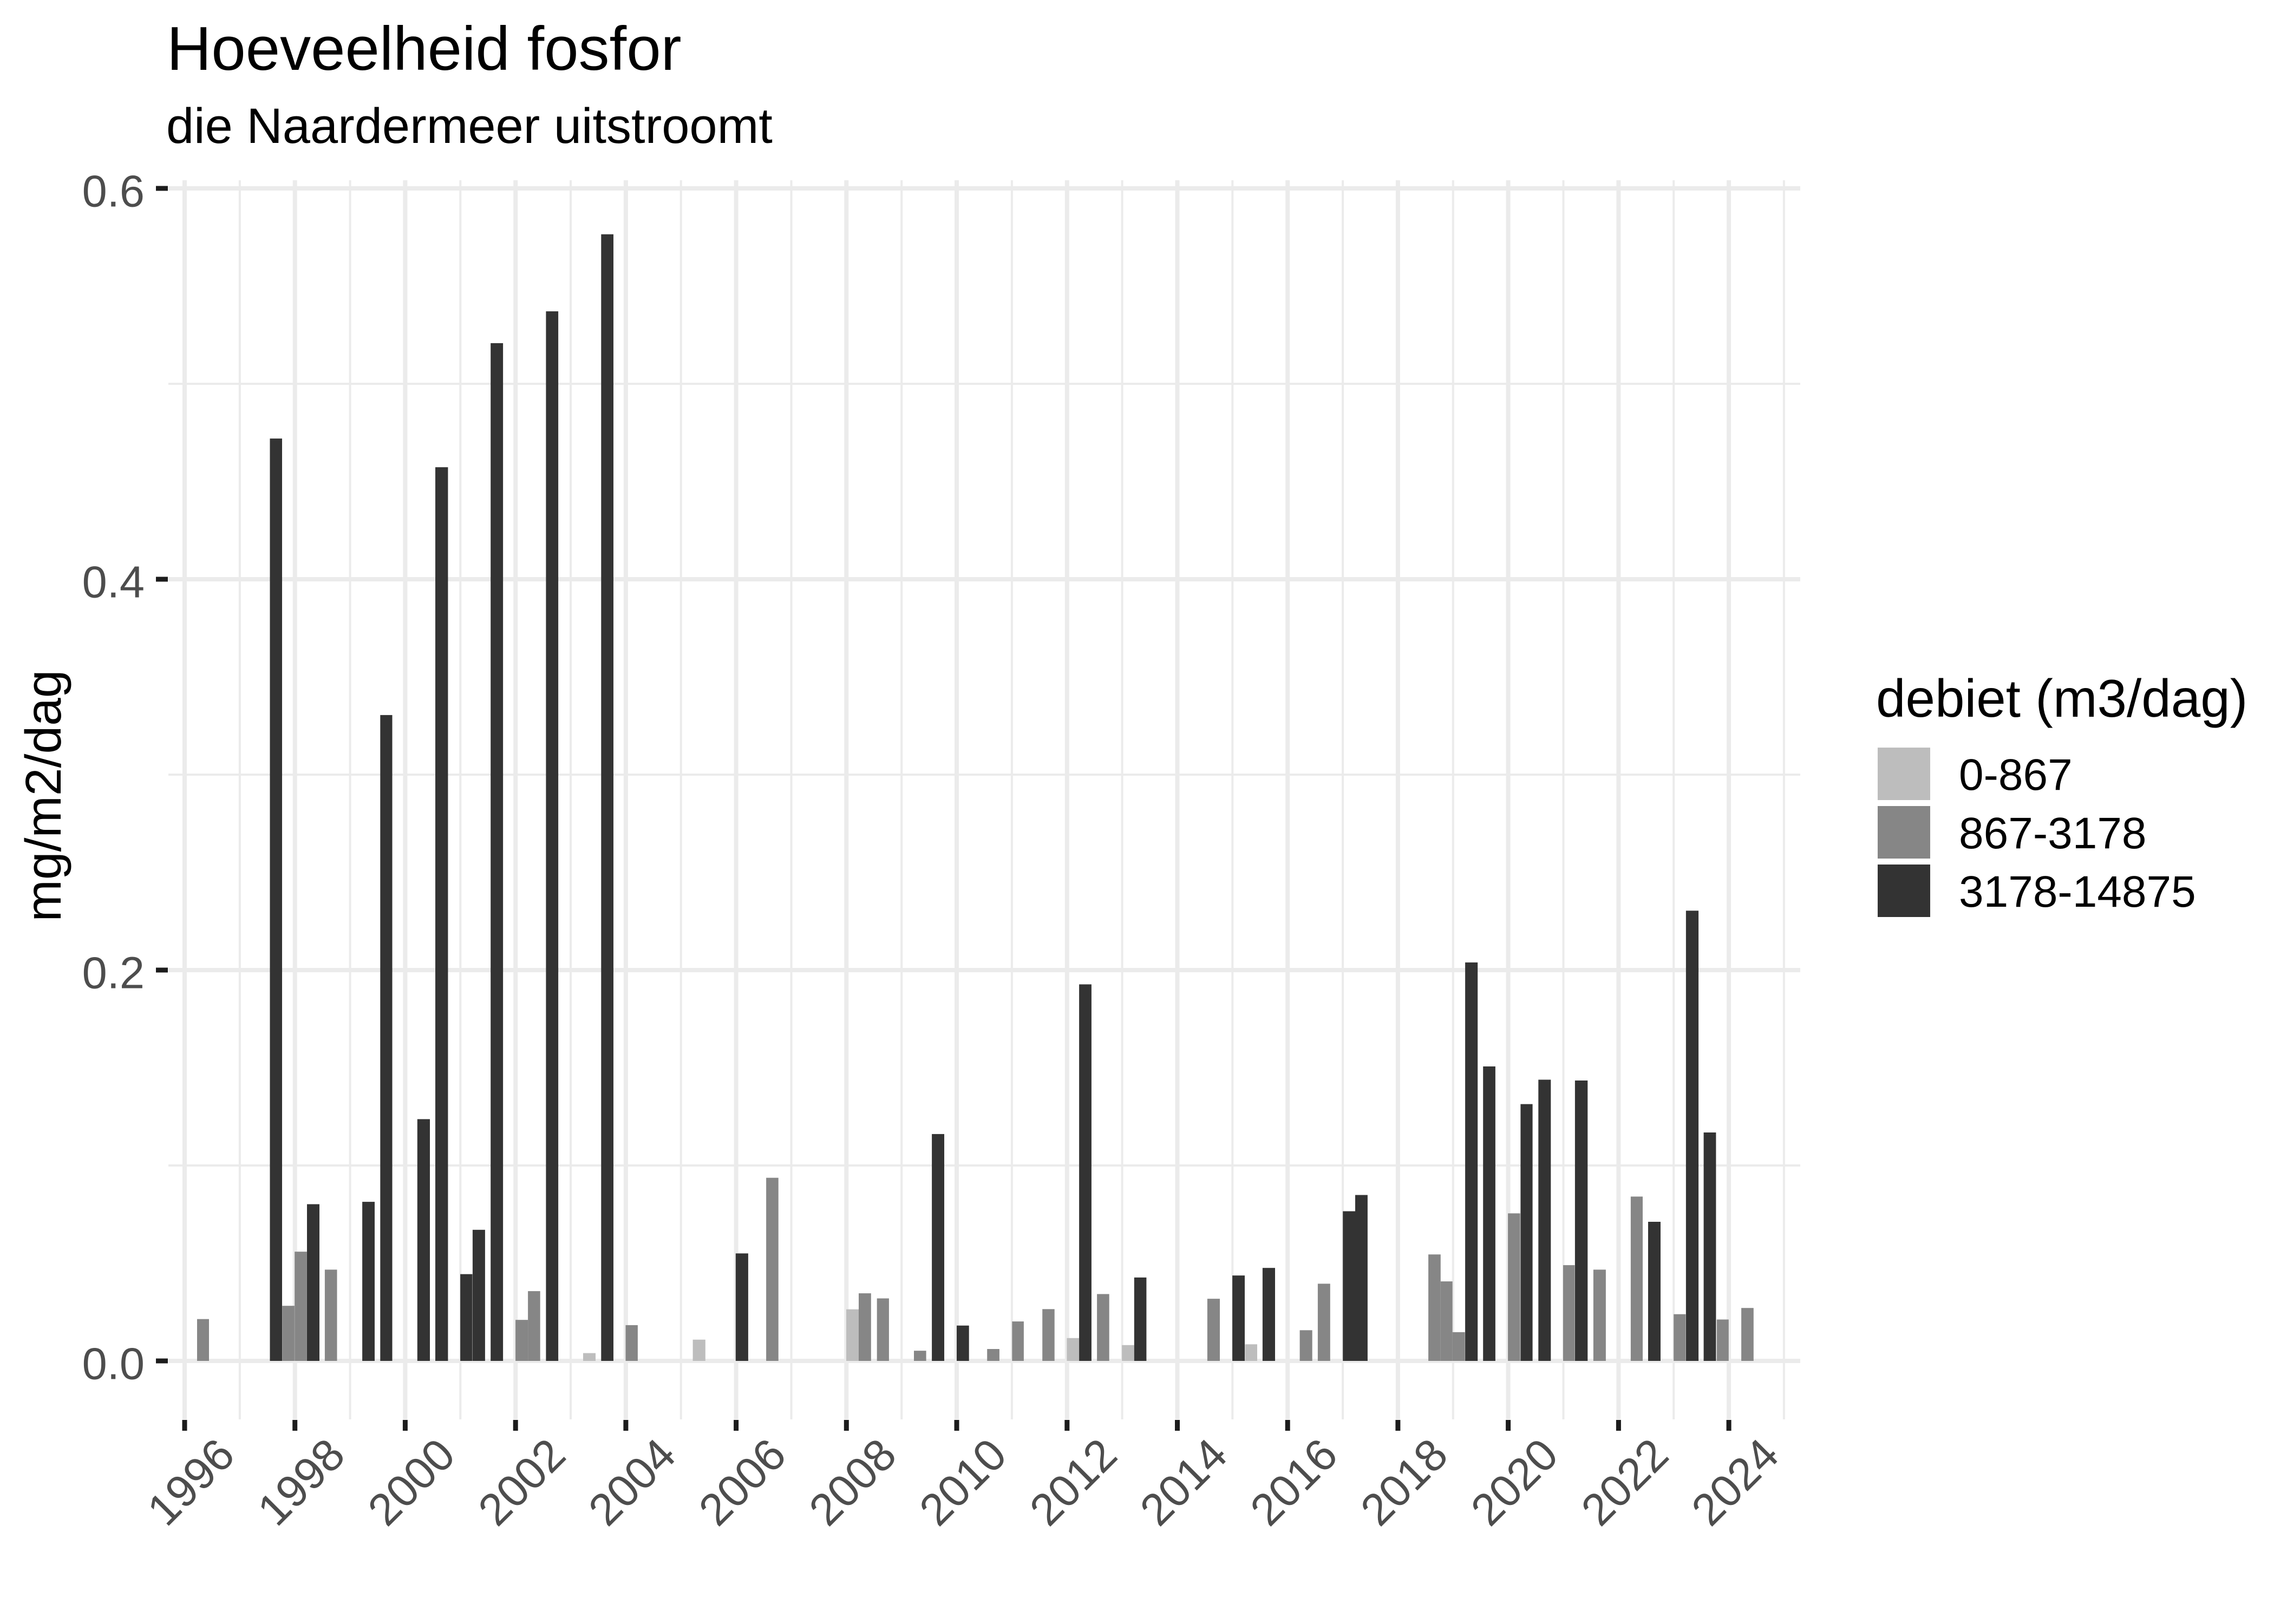 This screenshot has height=1624, width=2274. What do you see at coordinates (2016, 775) in the screenshot?
I see `svg-text: 0-867` at bounding box center [2016, 775].